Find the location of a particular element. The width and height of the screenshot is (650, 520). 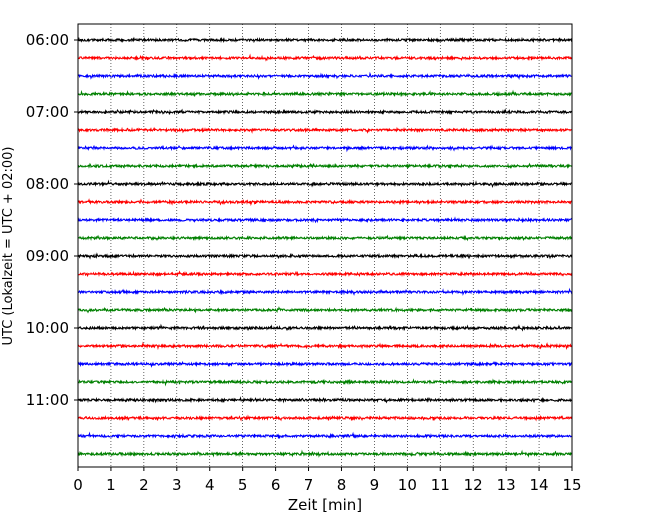

x-tick-label: 15 is located at coordinates (571, 485).